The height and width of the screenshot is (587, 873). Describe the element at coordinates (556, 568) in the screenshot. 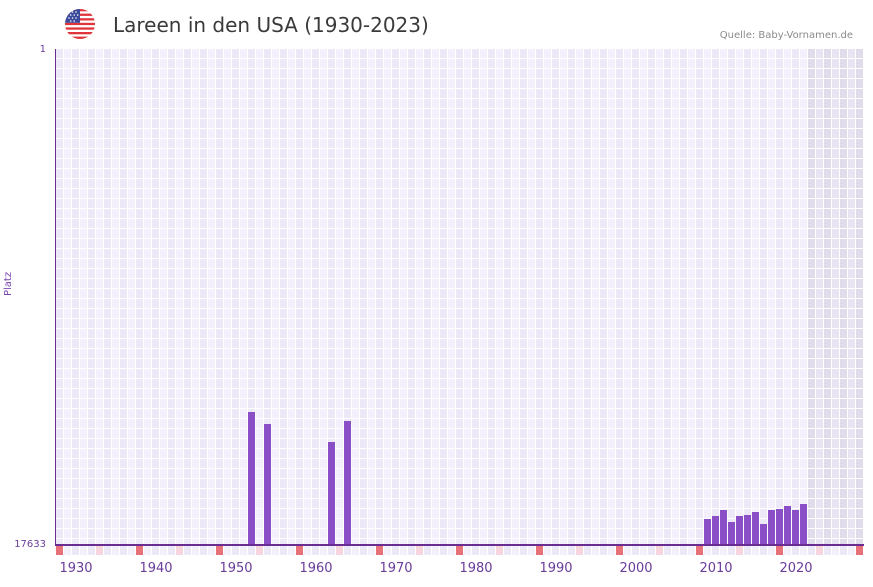

I see `x-tick-1990: 1990` at that location.